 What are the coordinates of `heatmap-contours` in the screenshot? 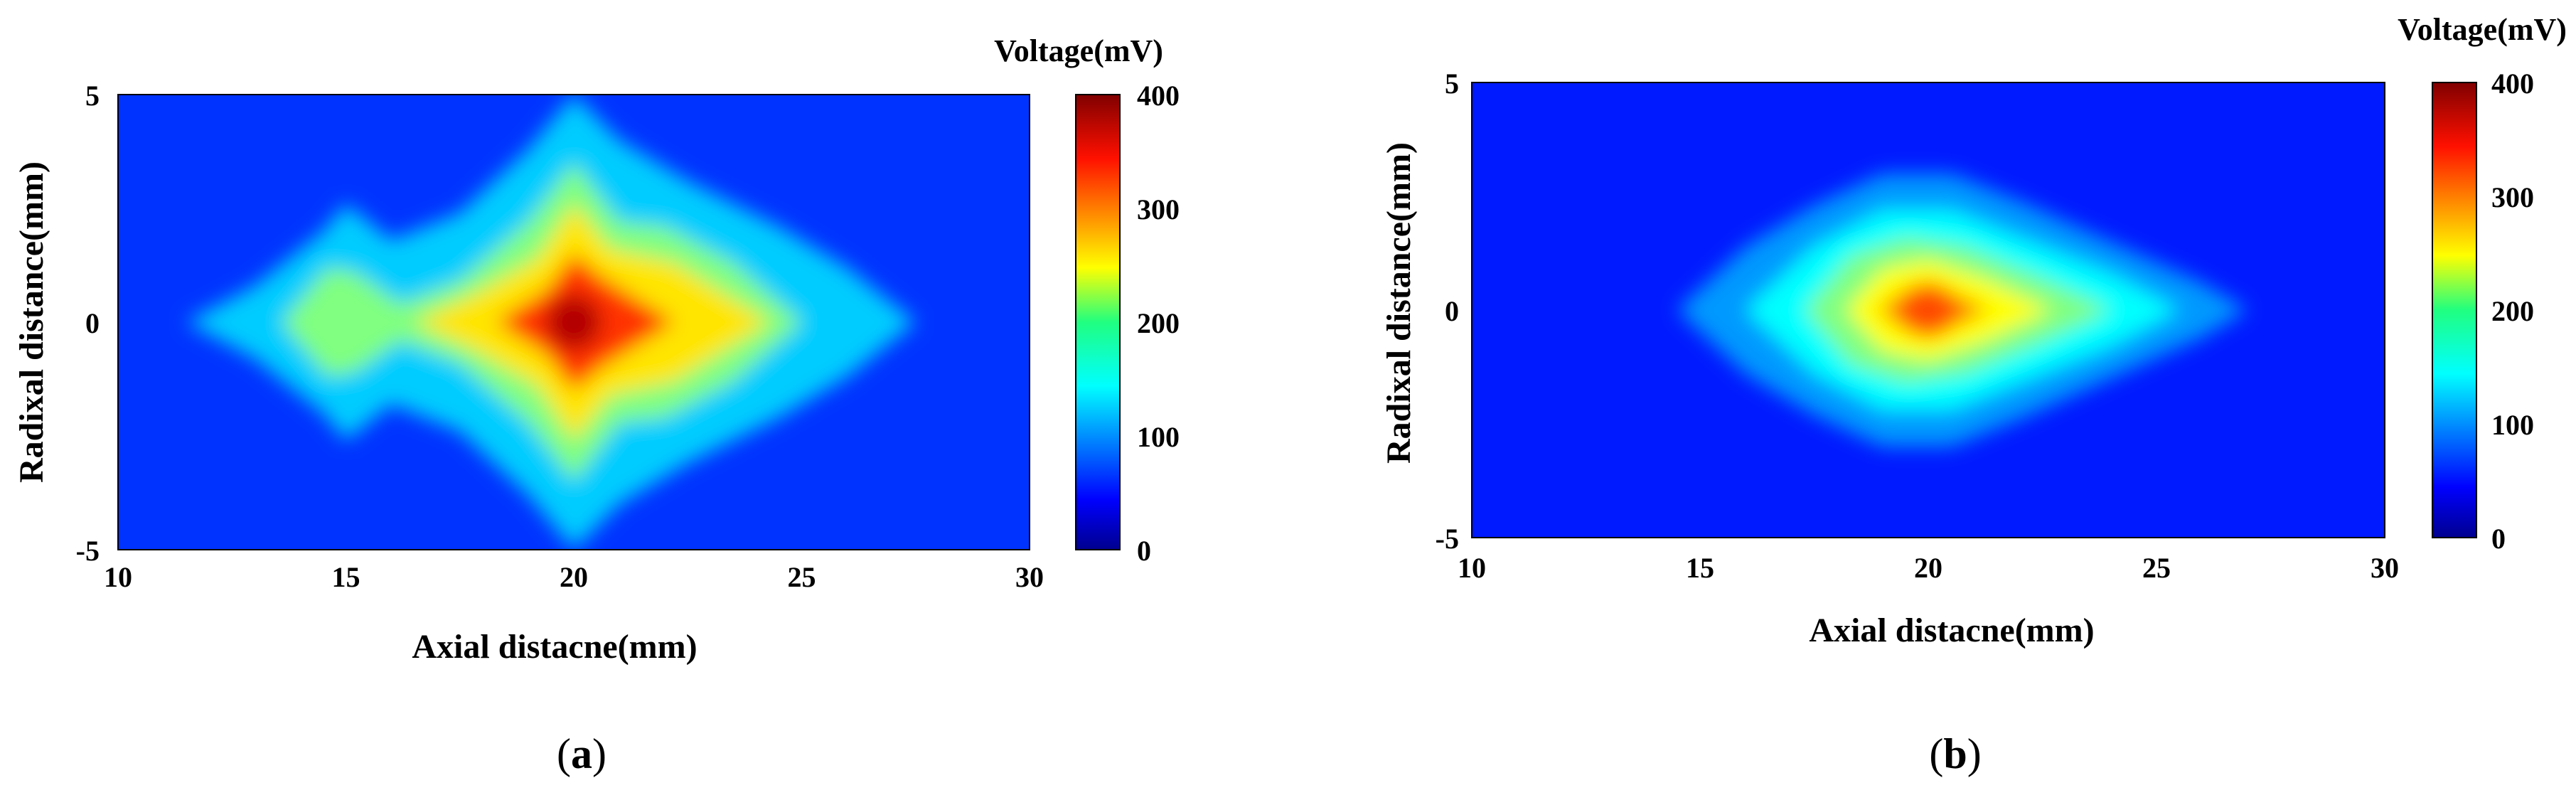 It's located at (1963, 310).